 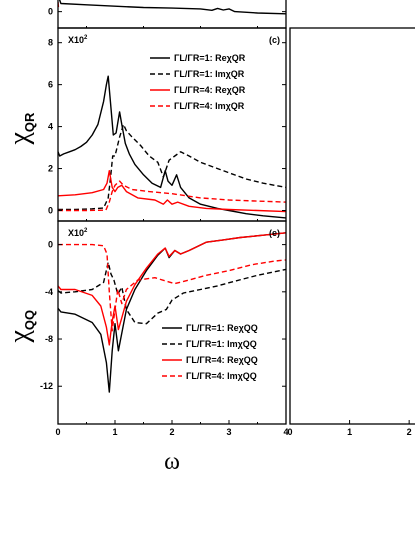 What do you see at coordinates (172, 462) in the screenshot?
I see `x-axis-label: ω` at bounding box center [172, 462].